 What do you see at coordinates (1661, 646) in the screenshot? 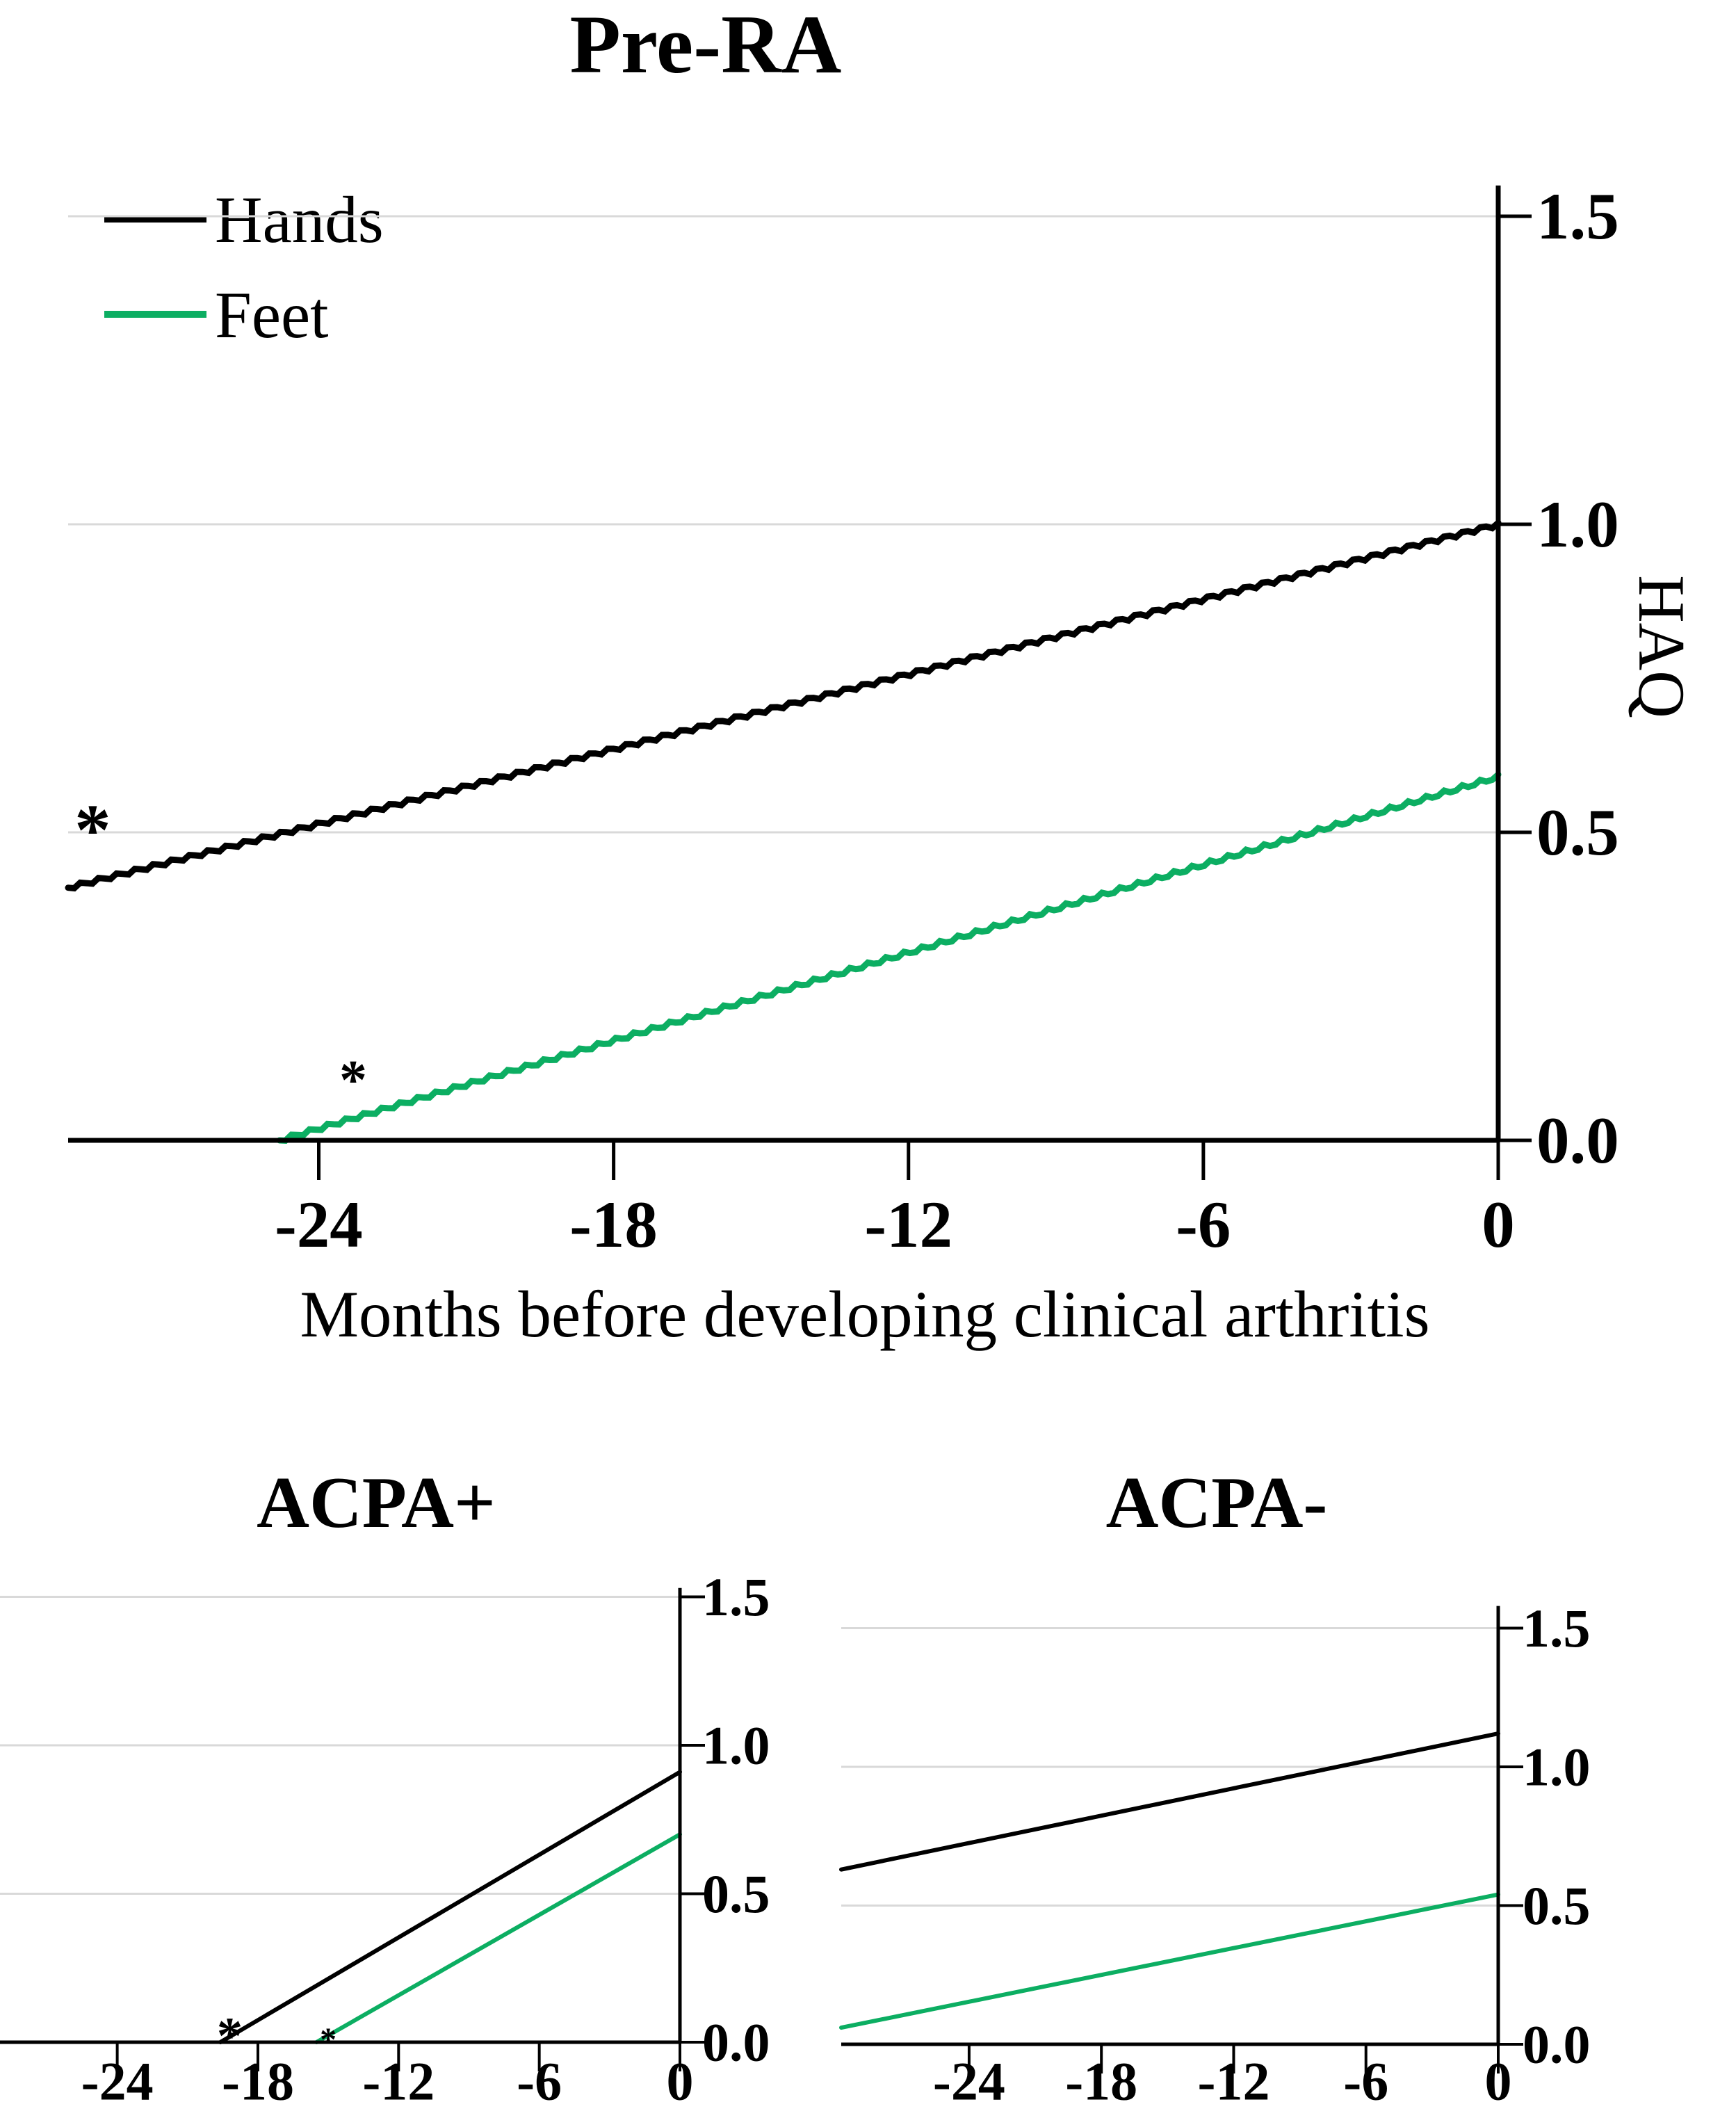
I see `y-axis-title-haq: HAQ` at bounding box center [1661, 646].